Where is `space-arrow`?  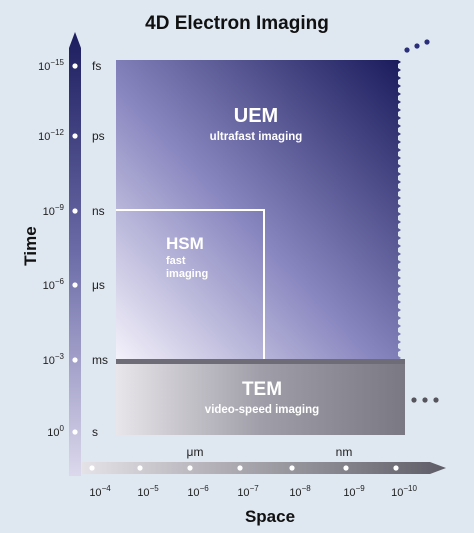
space-arrow is located at coordinates (264, 468).